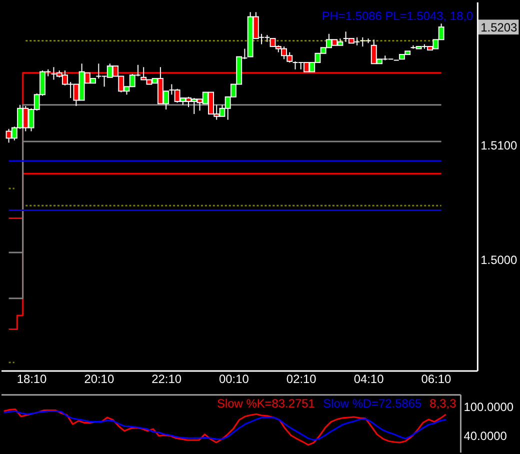 This screenshot has height=454, width=520. I want to click on x-tick-label: 20:10, so click(99, 379).